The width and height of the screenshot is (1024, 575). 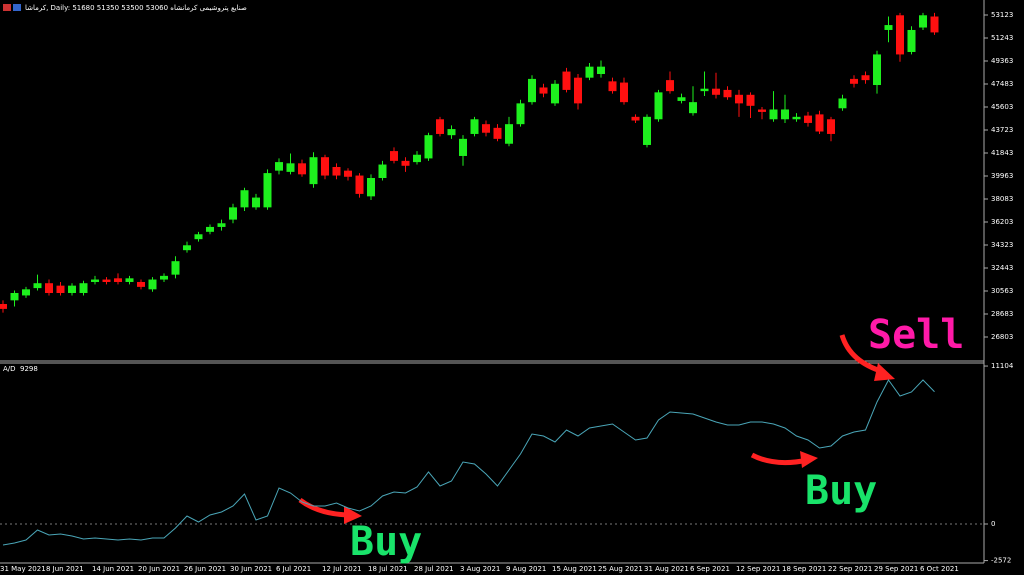 What do you see at coordinates (1002, 61) in the screenshot?
I see `y-tick-label: 49363` at bounding box center [1002, 61].